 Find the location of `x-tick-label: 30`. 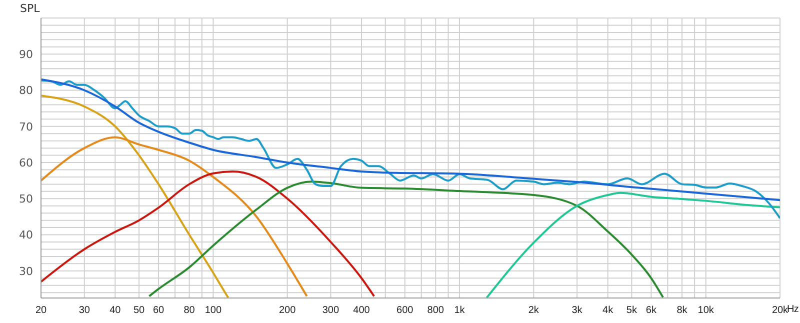

x-tick-label: 30 is located at coordinates (84, 310).